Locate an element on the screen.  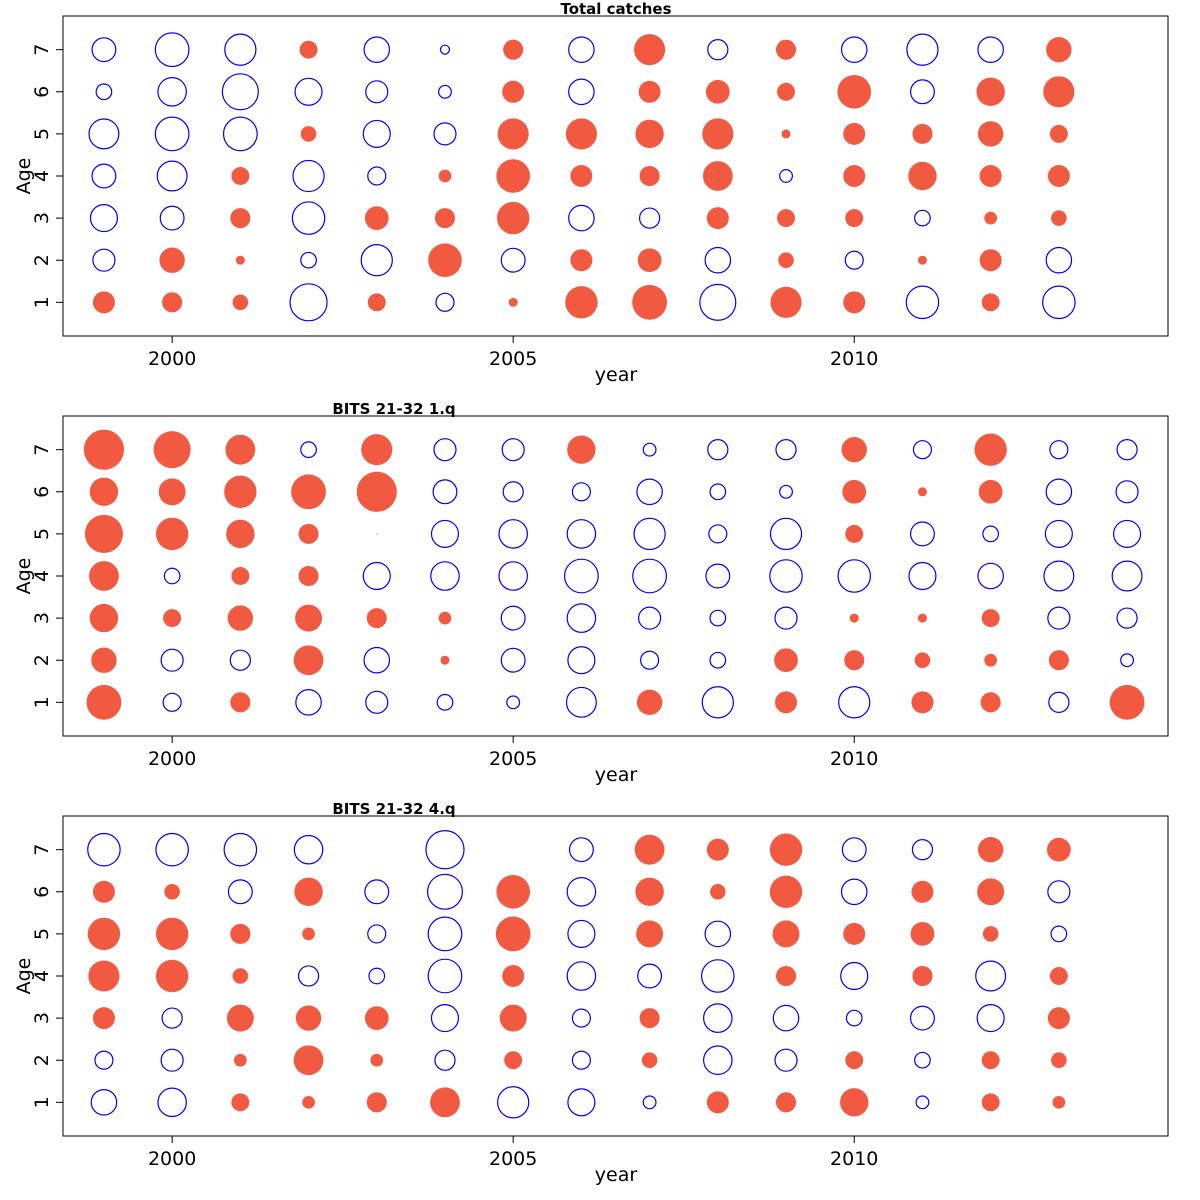
chart-title: BITS 21-32 4.q is located at coordinates (393, 809).